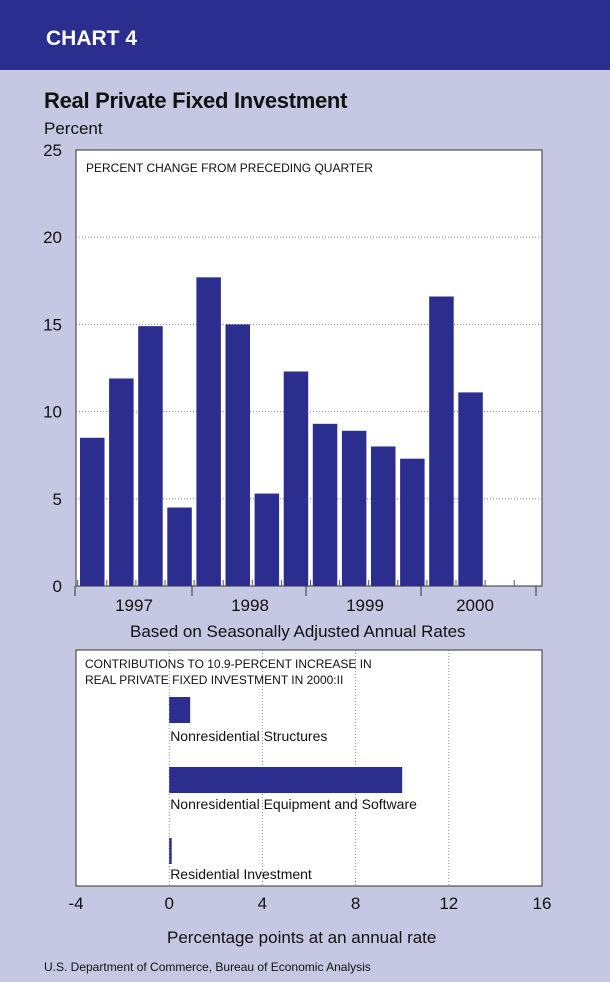  I want to click on chart-title: Real Private Fixed Investment, so click(196, 100).